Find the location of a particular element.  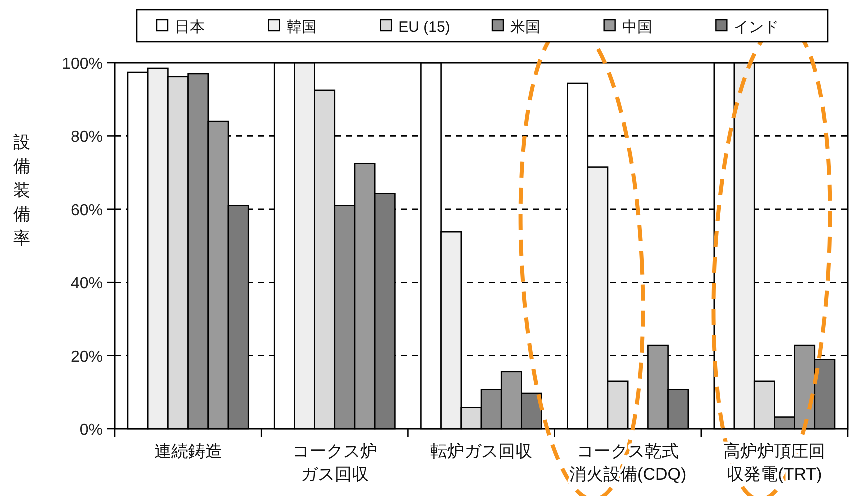

legend-label: EU (15) is located at coordinates (424, 27).